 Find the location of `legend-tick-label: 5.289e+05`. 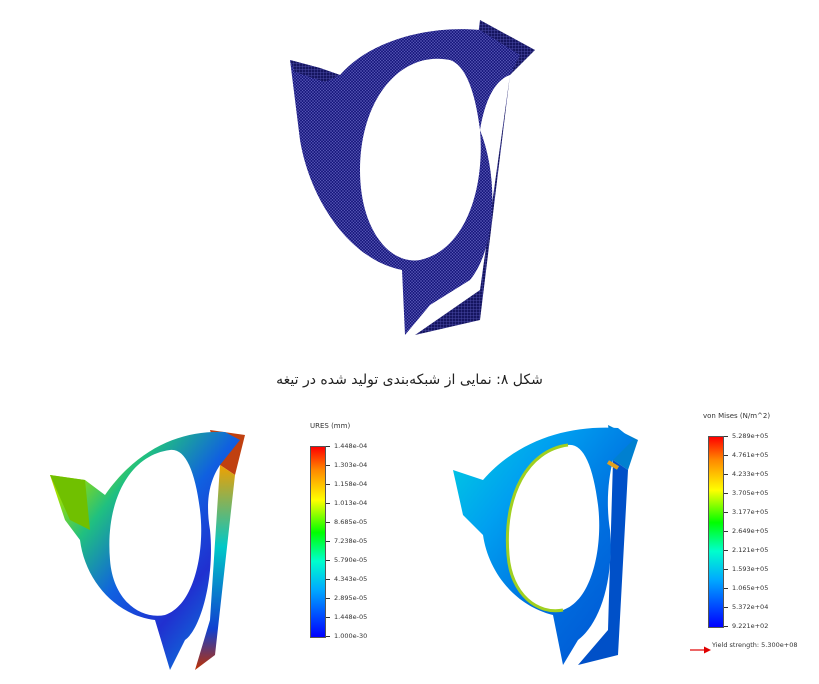

legend-tick-label: 5.289e+05 is located at coordinates (750, 436).